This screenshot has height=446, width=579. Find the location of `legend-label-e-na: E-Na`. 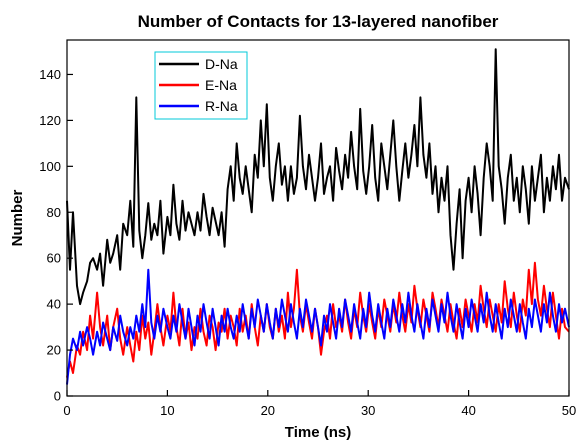

legend-label-e-na: E-Na is located at coordinates (221, 85).